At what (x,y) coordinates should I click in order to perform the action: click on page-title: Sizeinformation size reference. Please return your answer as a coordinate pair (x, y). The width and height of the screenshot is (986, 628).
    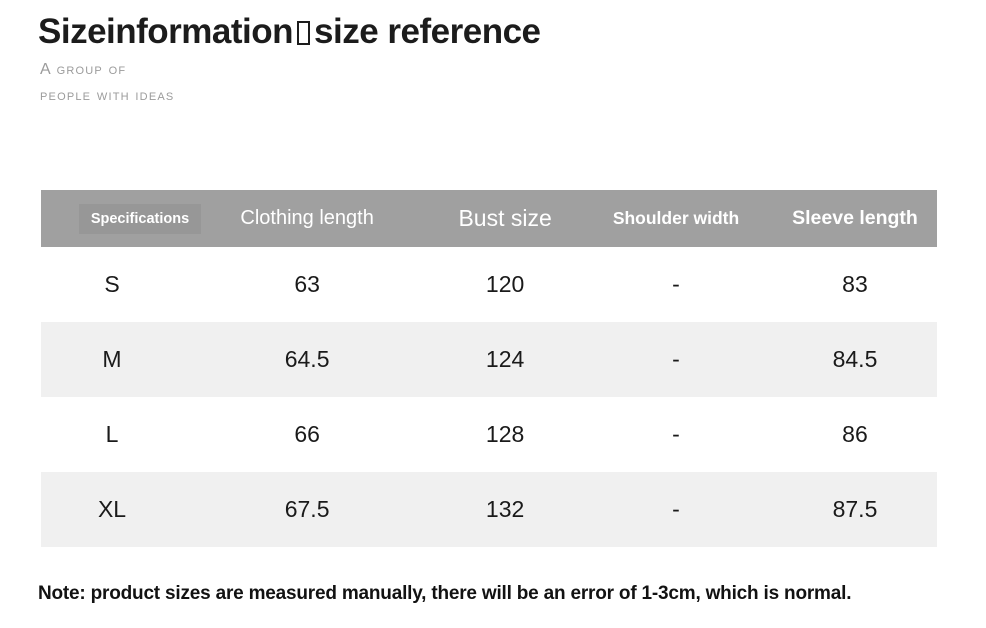
    Looking at the image, I should click on (289, 32).